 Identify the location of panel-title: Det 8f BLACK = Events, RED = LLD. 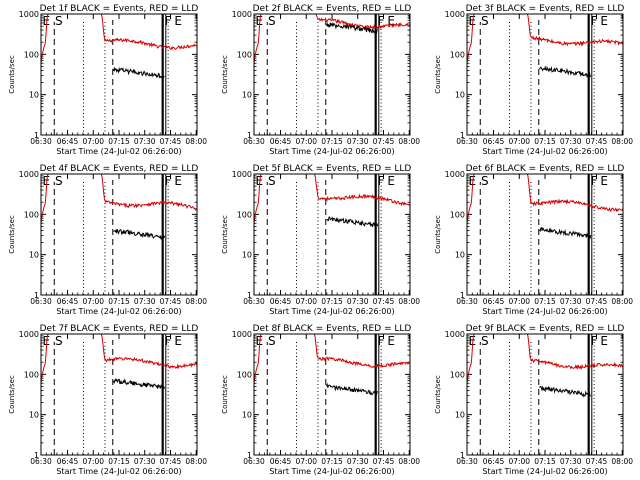
(332, 329).